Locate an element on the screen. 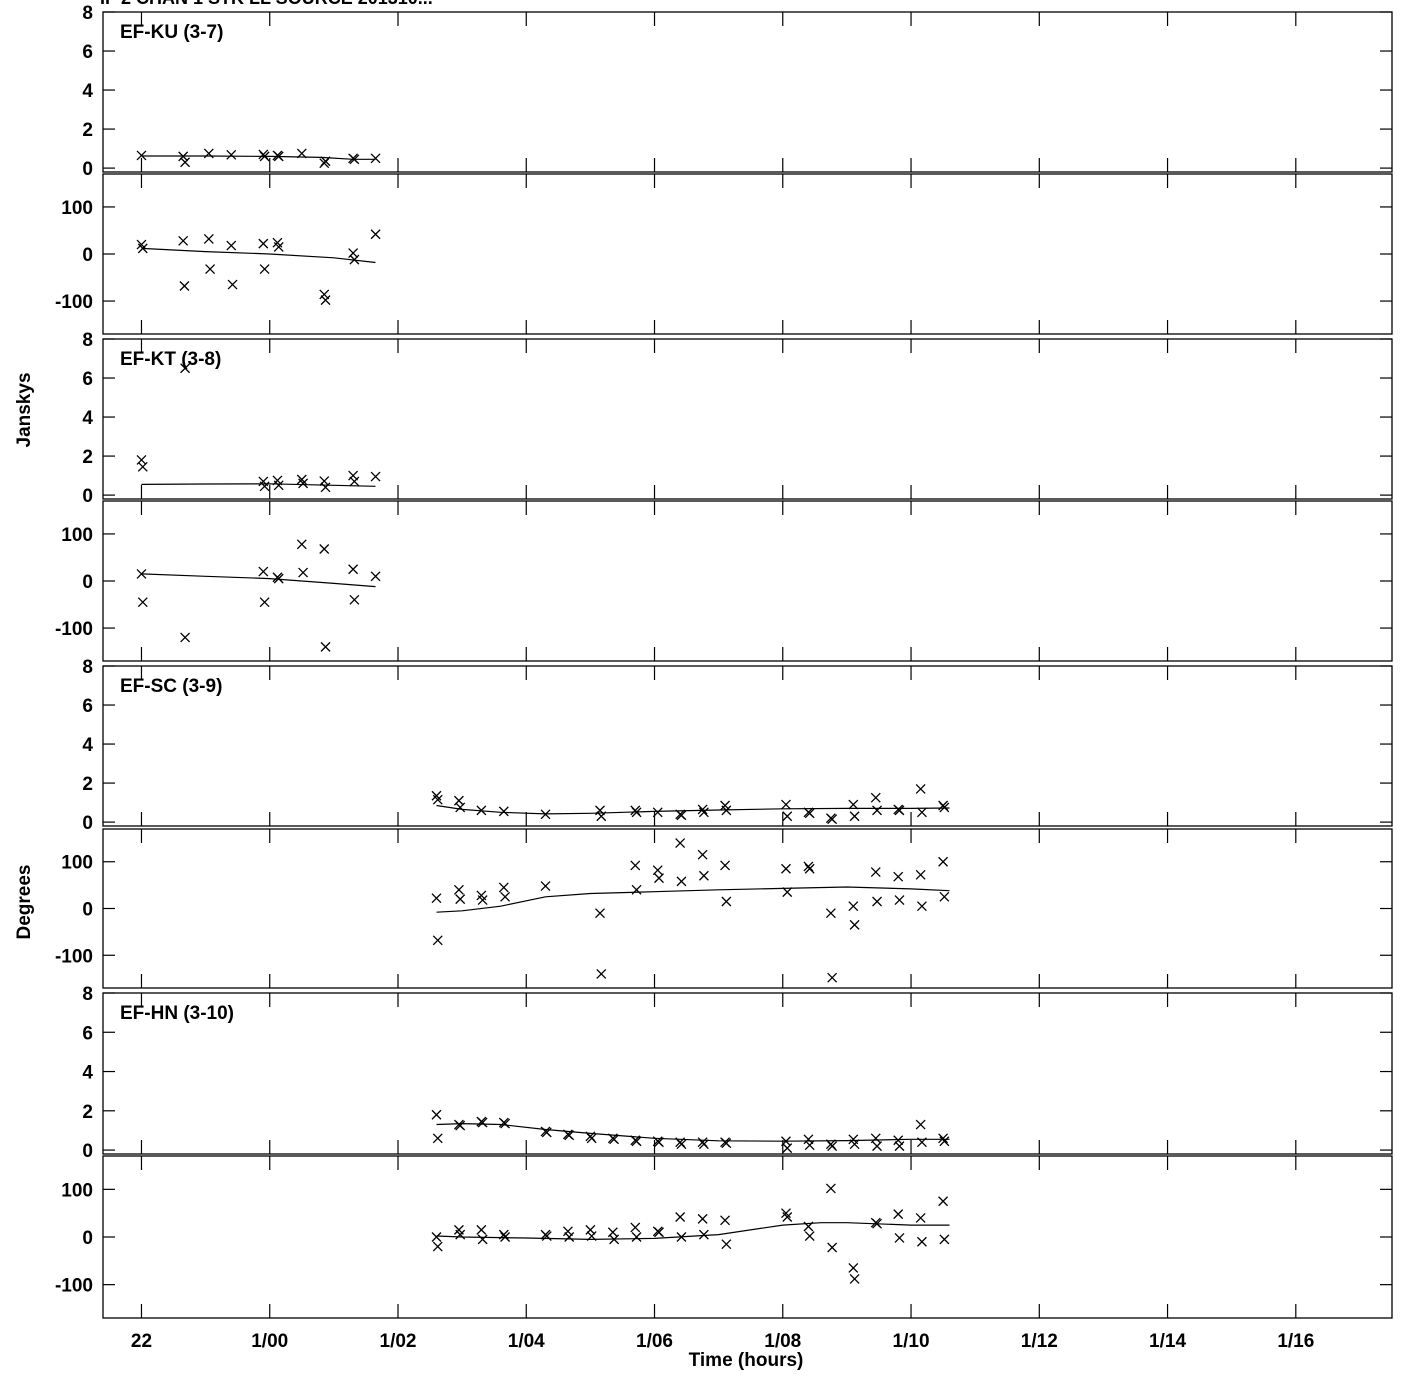 The image size is (1401, 1375). x-tick-label: 22 is located at coordinates (141, 1341).